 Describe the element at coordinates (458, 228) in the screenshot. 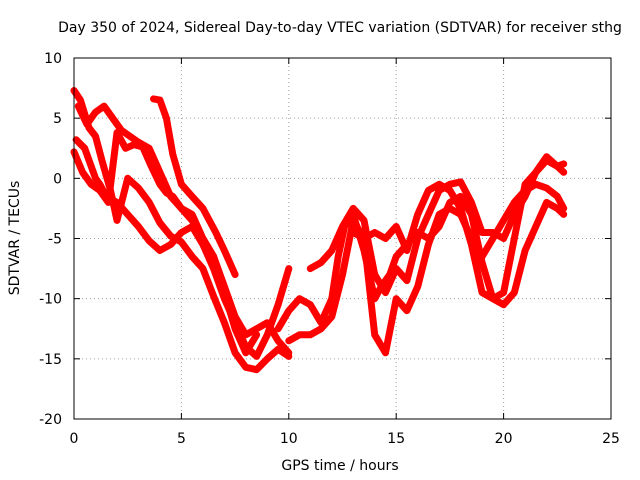

I see `series-line-s9` at that location.